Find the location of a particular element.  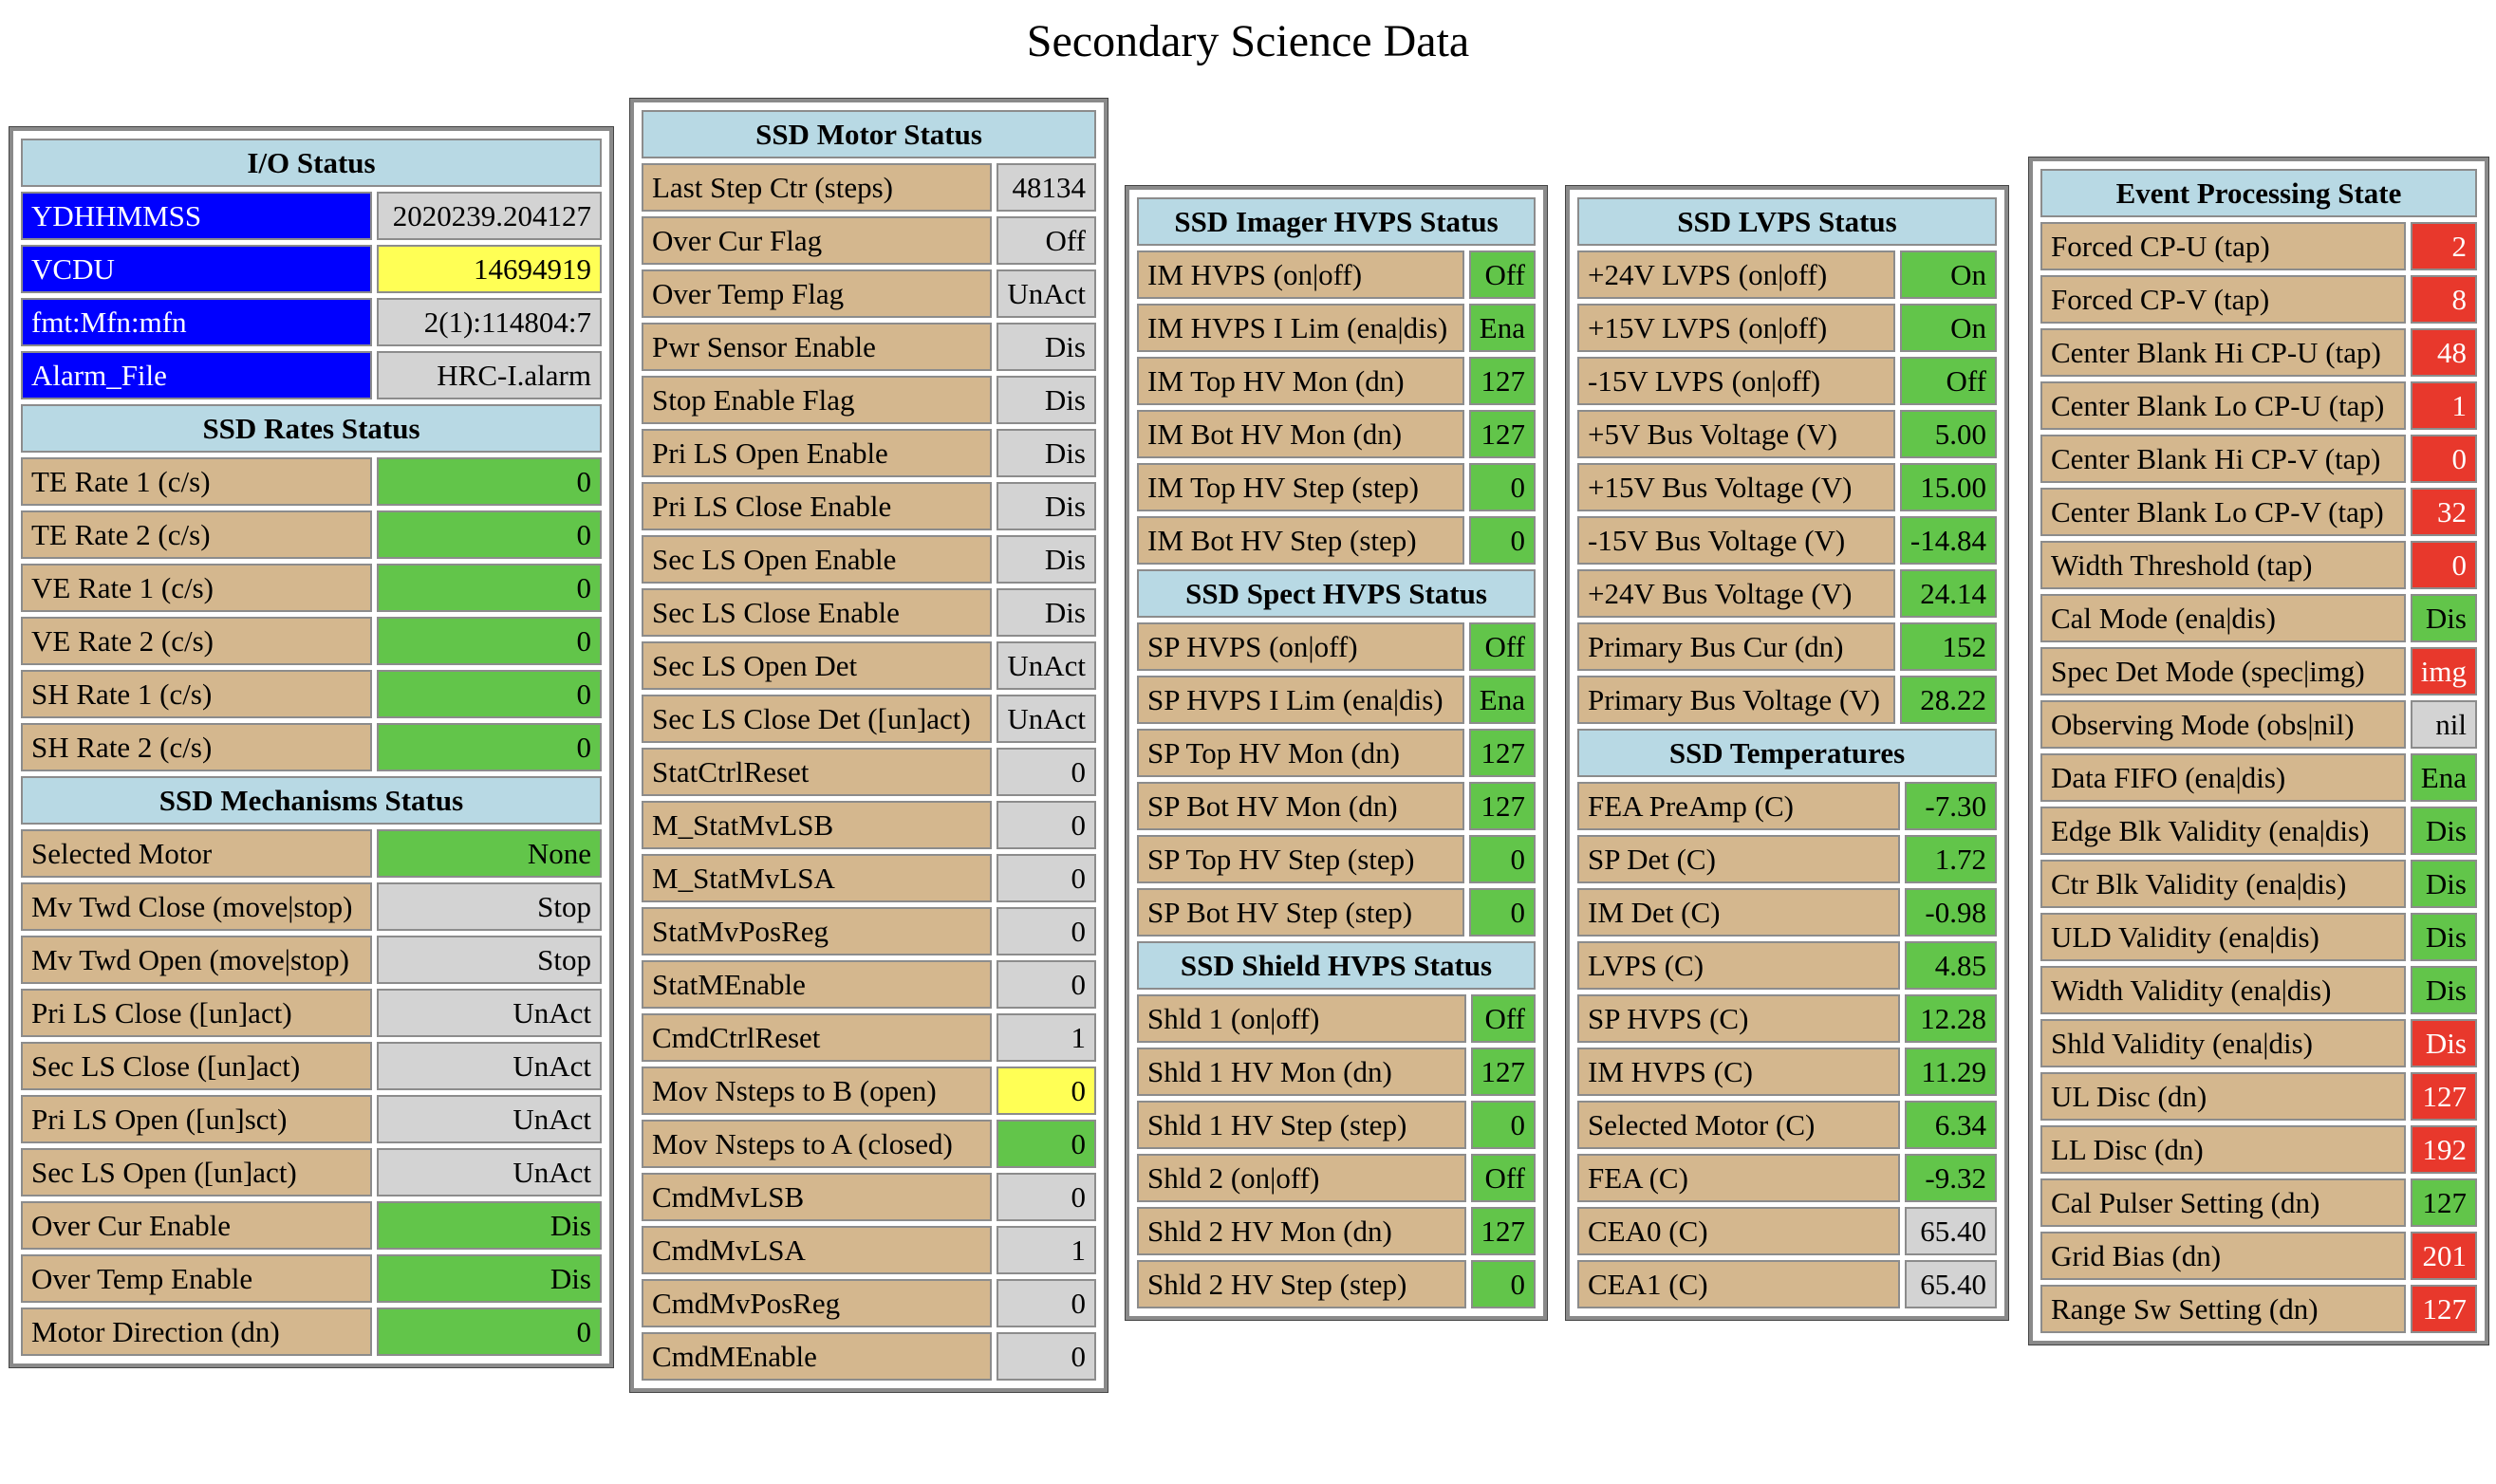

row-value: 1 is located at coordinates (2443, 406).